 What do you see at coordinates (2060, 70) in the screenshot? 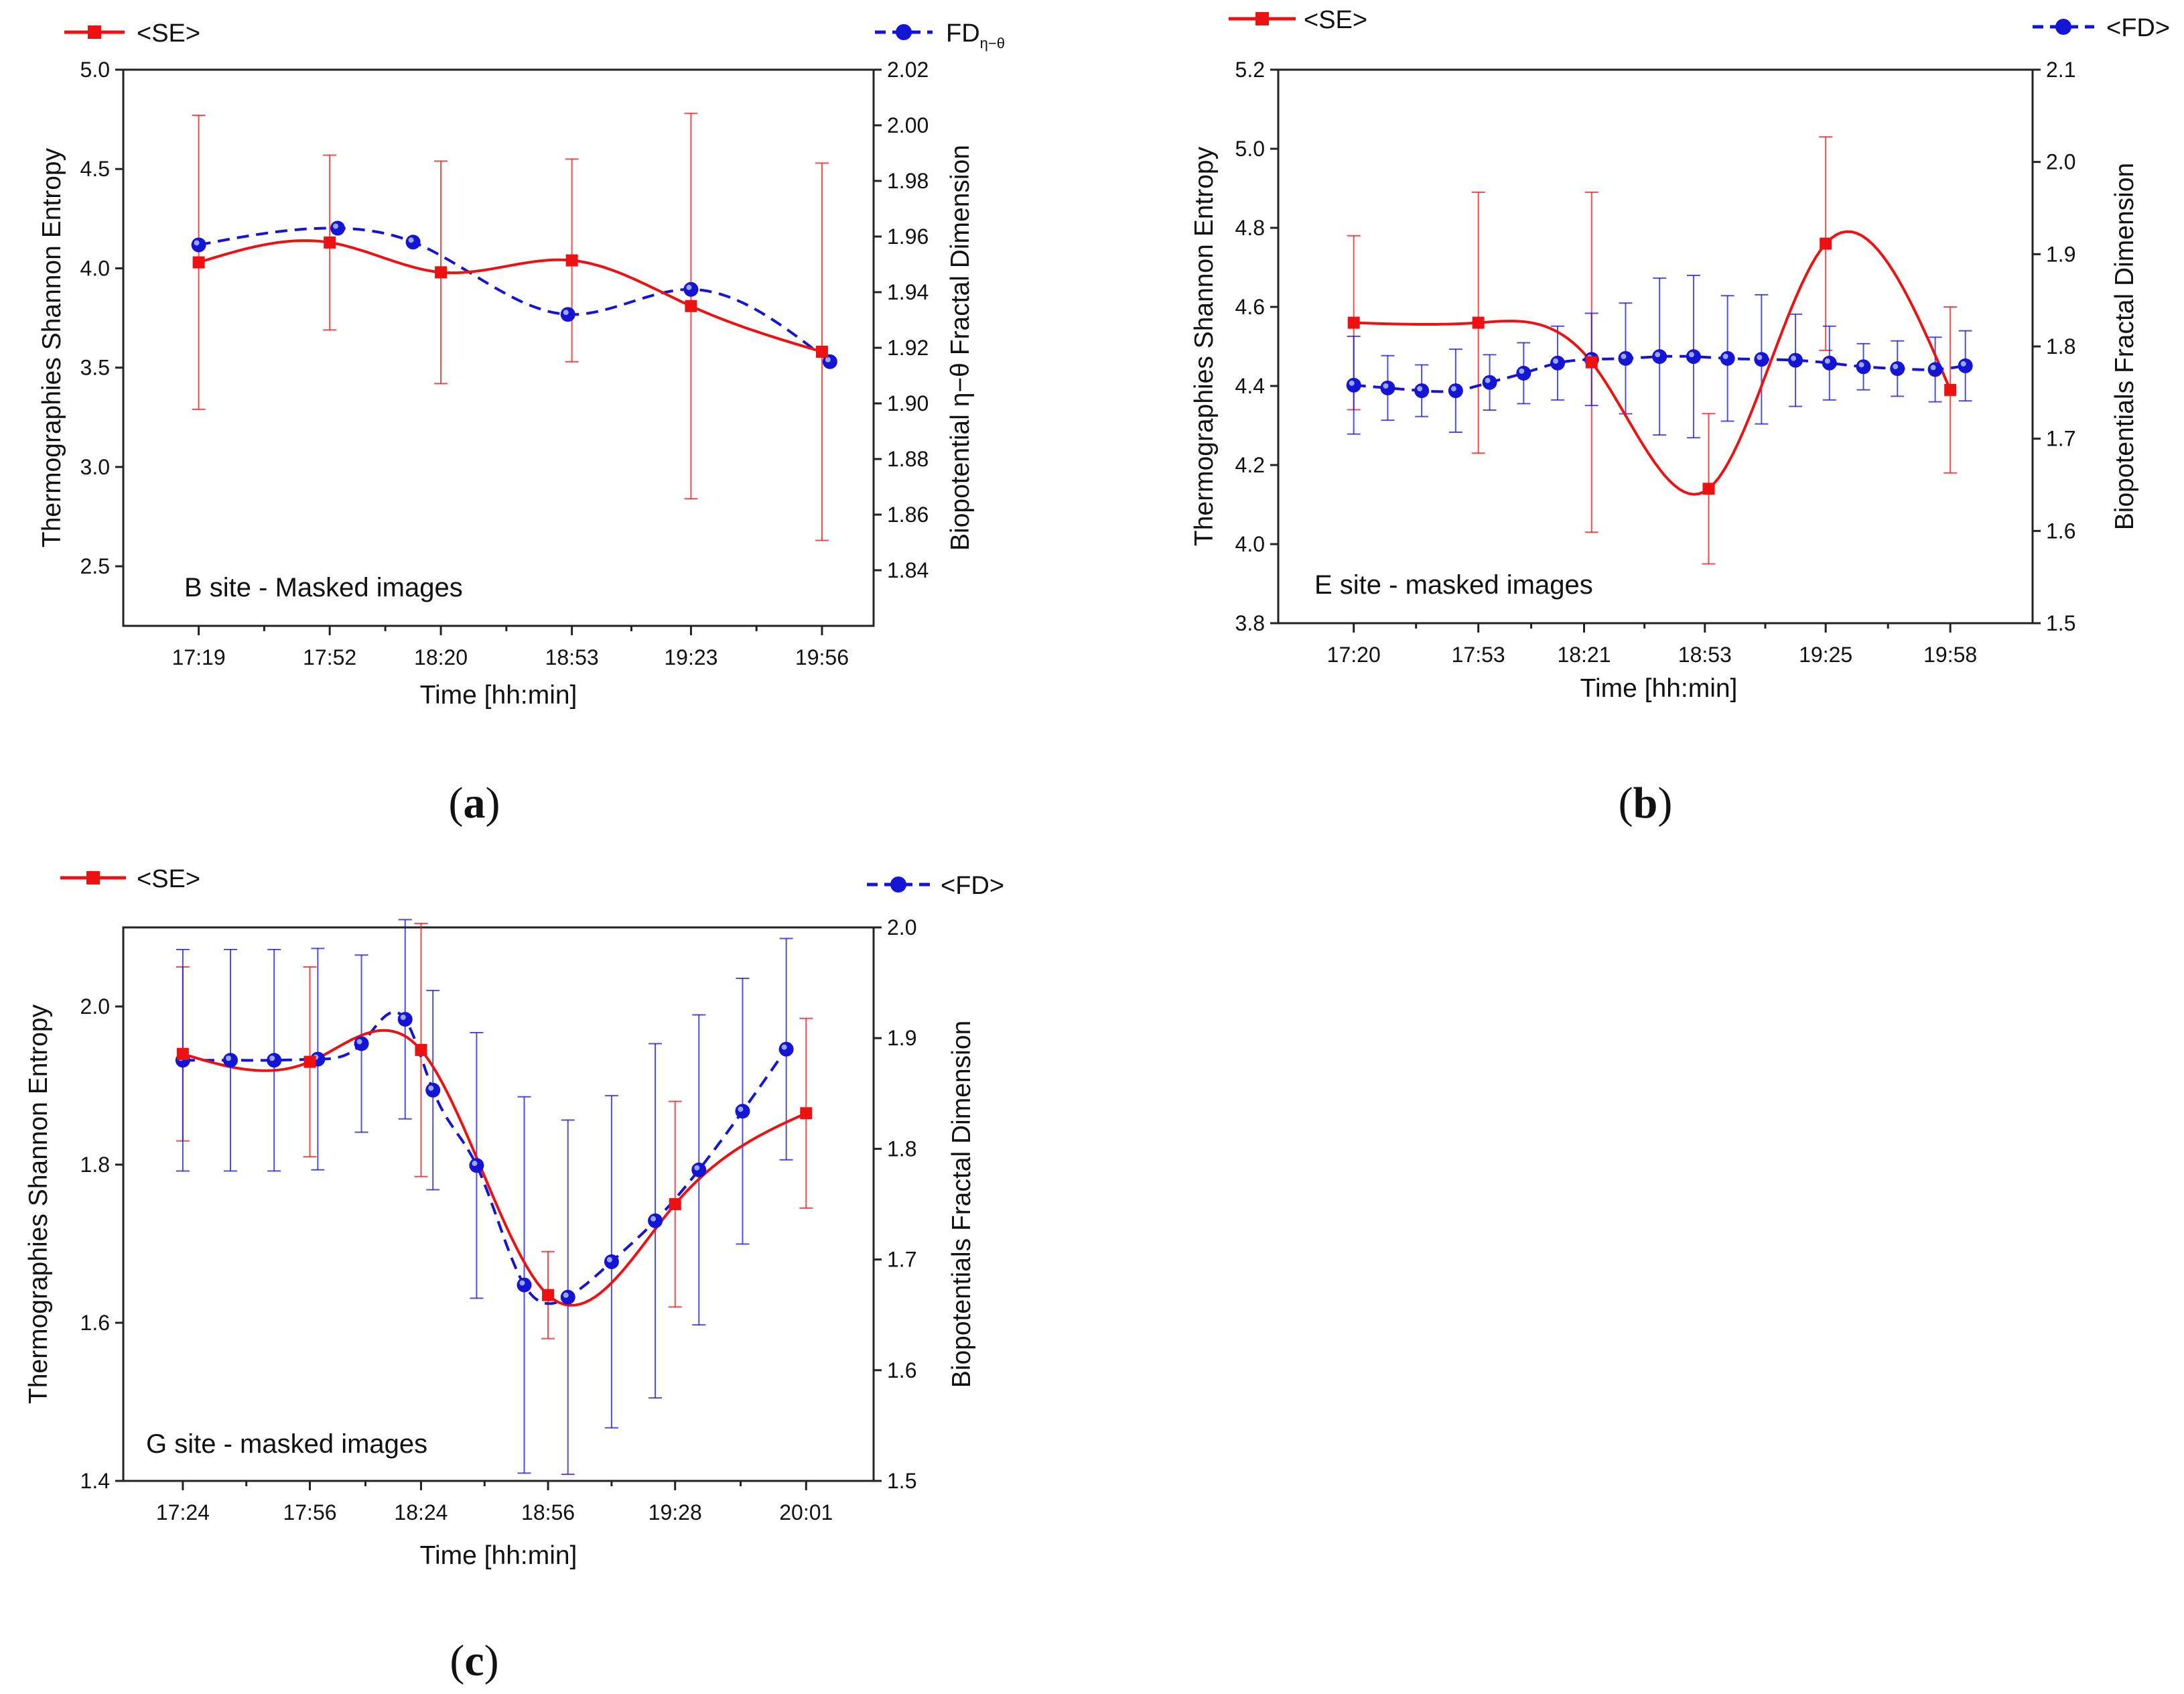
I see `right-tick-label: 2.1` at bounding box center [2060, 70].